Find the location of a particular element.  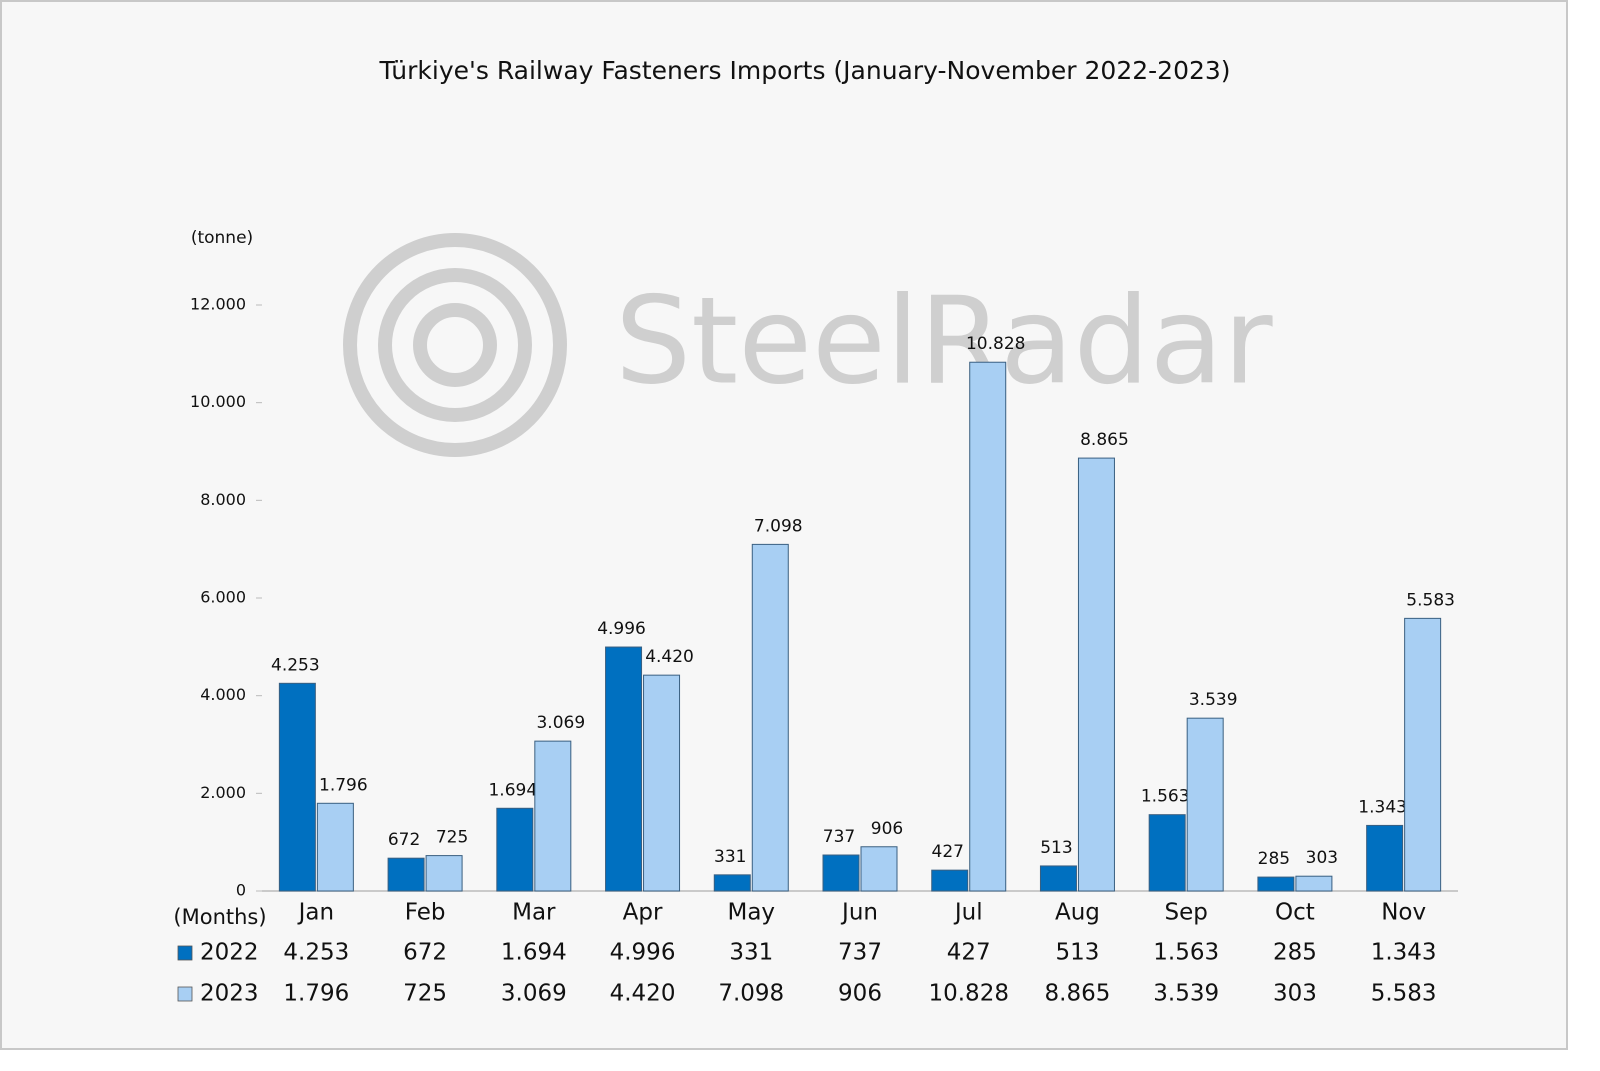

data-label: 1.343 is located at coordinates (1382, 807).